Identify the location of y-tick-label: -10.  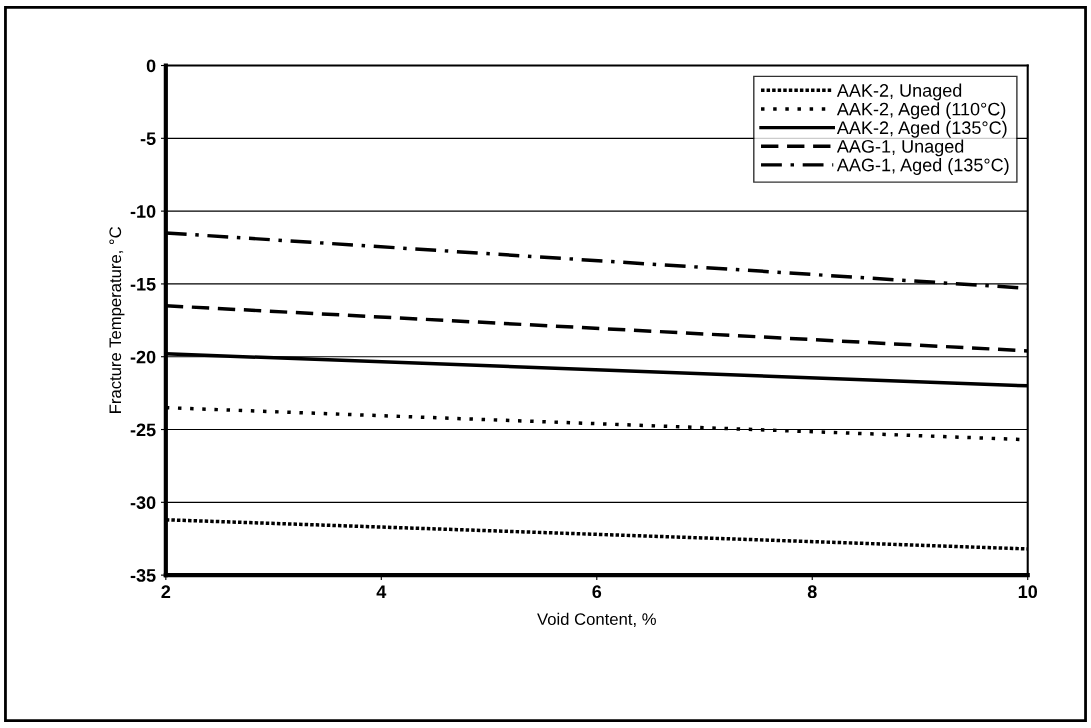
(143, 211).